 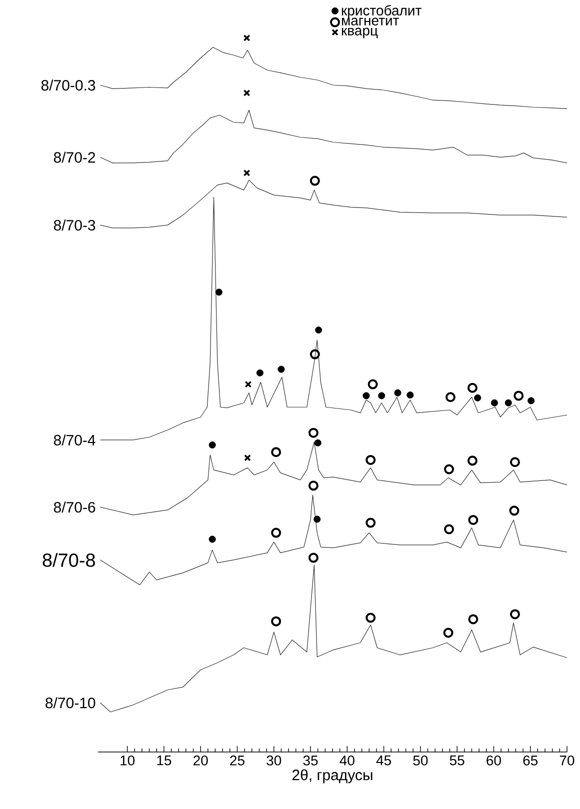 What do you see at coordinates (370, 22) in the screenshot?
I see `legend-label: магнетит` at bounding box center [370, 22].